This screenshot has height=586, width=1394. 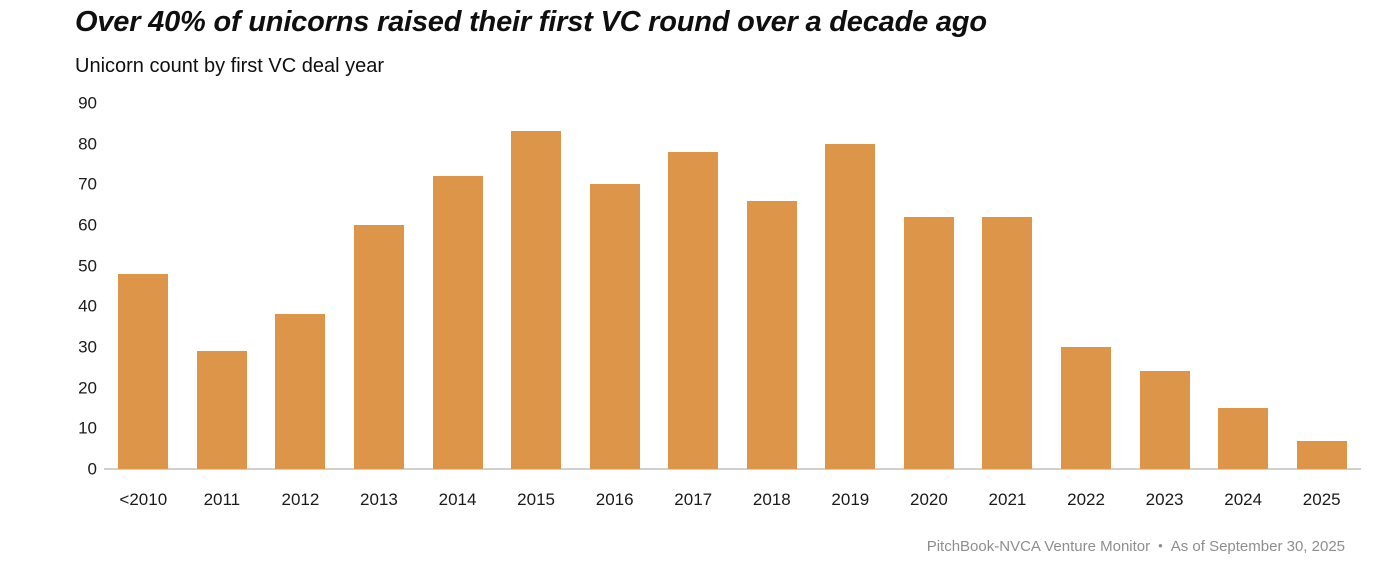 I want to click on bar-lt2010, so click(x=143, y=371).